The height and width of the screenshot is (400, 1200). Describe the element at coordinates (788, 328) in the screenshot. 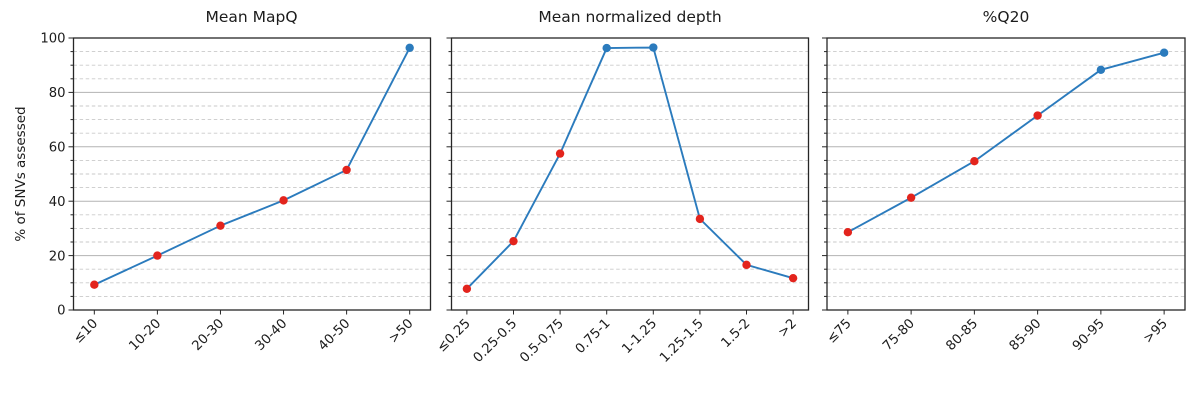

I see `x-tick-label: >2` at that location.